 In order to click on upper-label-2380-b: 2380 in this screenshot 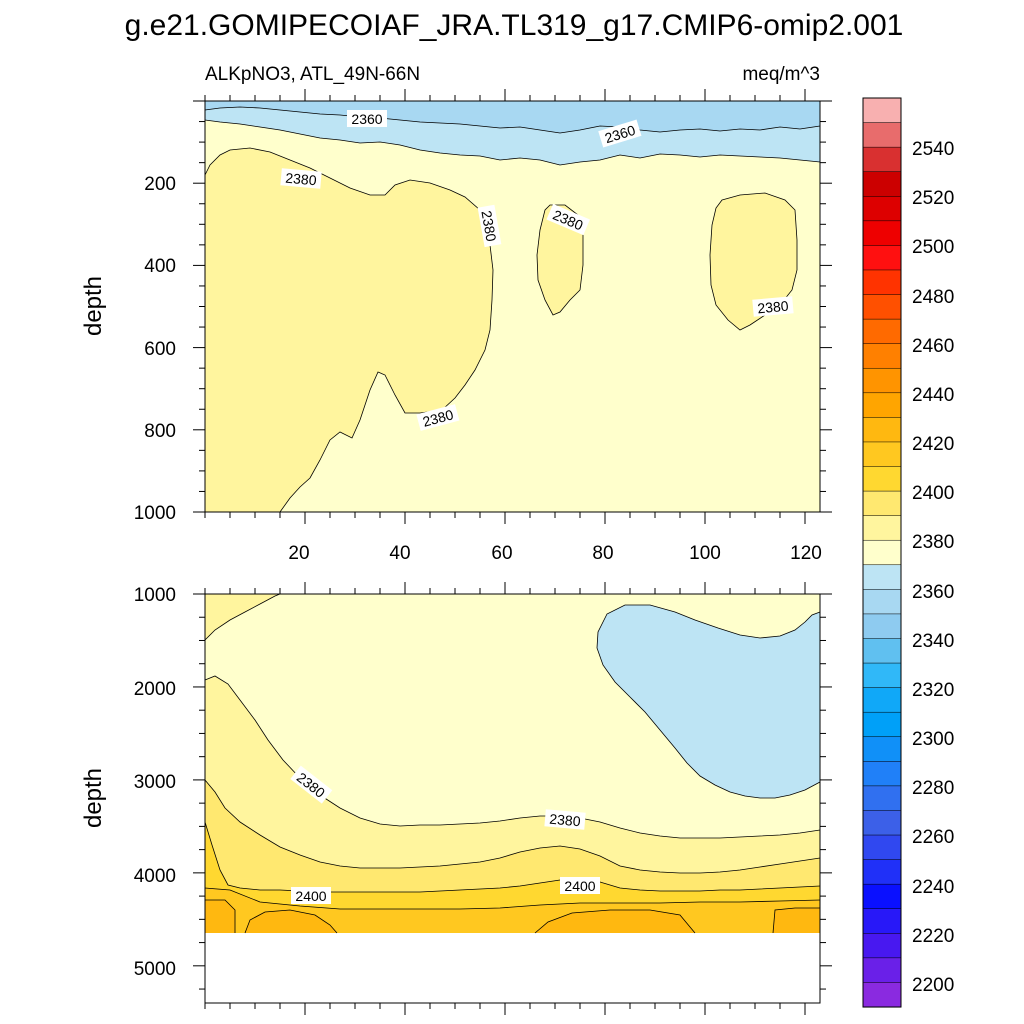, I will do `click(488, 226)`.